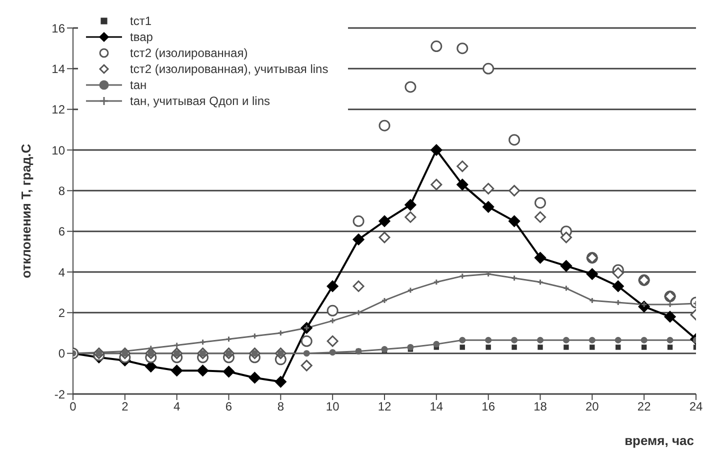  Describe the element at coordinates (62, 191) in the screenshot. I see `y-tick-label: 8` at that location.